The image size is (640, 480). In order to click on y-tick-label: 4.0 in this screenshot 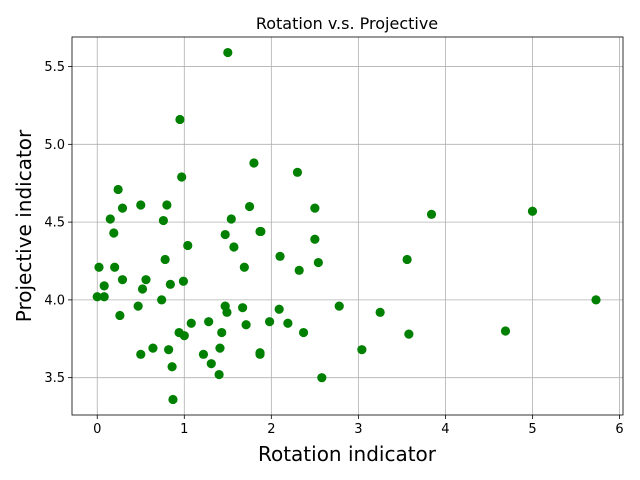, I will do `click(54, 300)`.